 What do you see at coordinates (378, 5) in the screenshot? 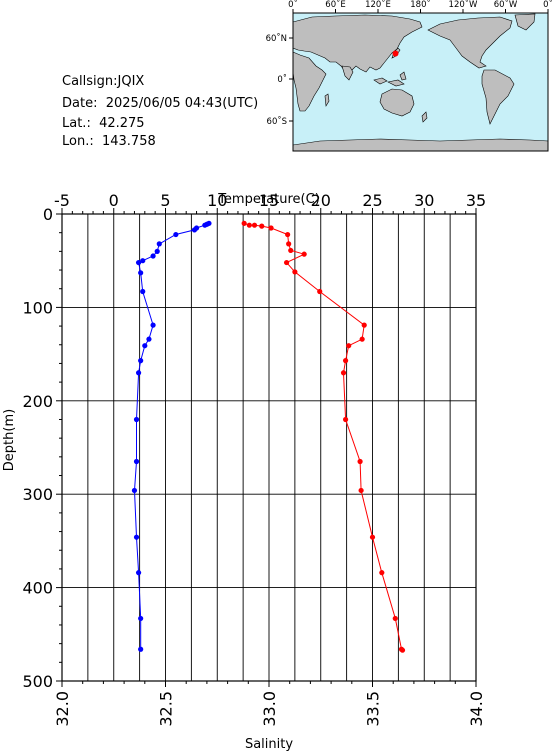
I see `map-top-tick-label: 120˚E` at bounding box center [378, 5].